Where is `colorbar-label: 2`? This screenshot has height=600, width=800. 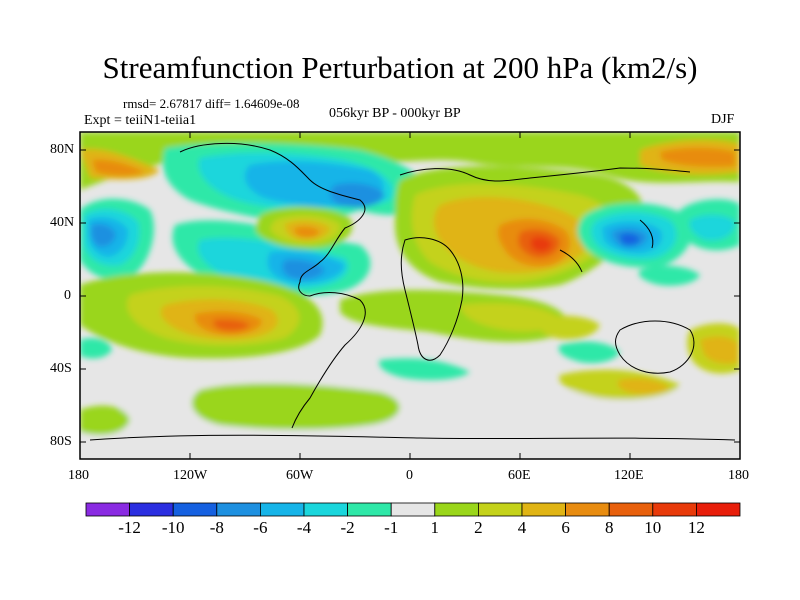 colorbar-label: 2 is located at coordinates (478, 527).